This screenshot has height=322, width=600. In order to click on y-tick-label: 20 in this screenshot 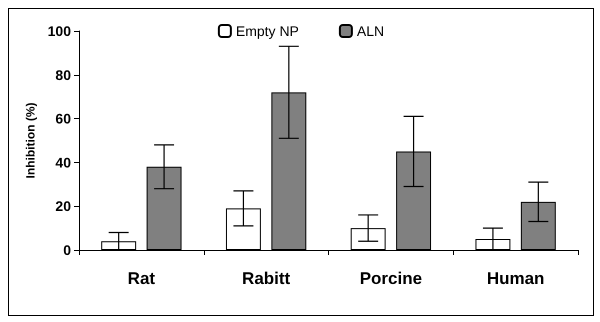, I will do `click(63, 206)`.